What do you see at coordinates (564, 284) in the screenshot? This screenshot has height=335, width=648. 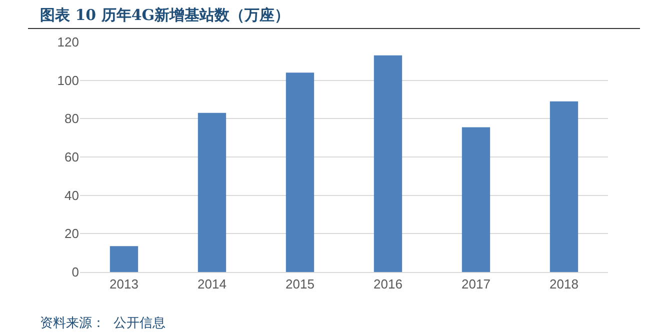 I see `x-tick-label: 2018` at bounding box center [564, 284].